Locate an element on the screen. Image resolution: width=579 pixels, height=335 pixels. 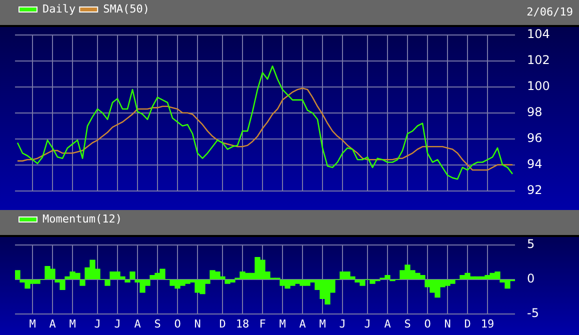
y-tick-label: 102 is located at coordinates (538, 60).